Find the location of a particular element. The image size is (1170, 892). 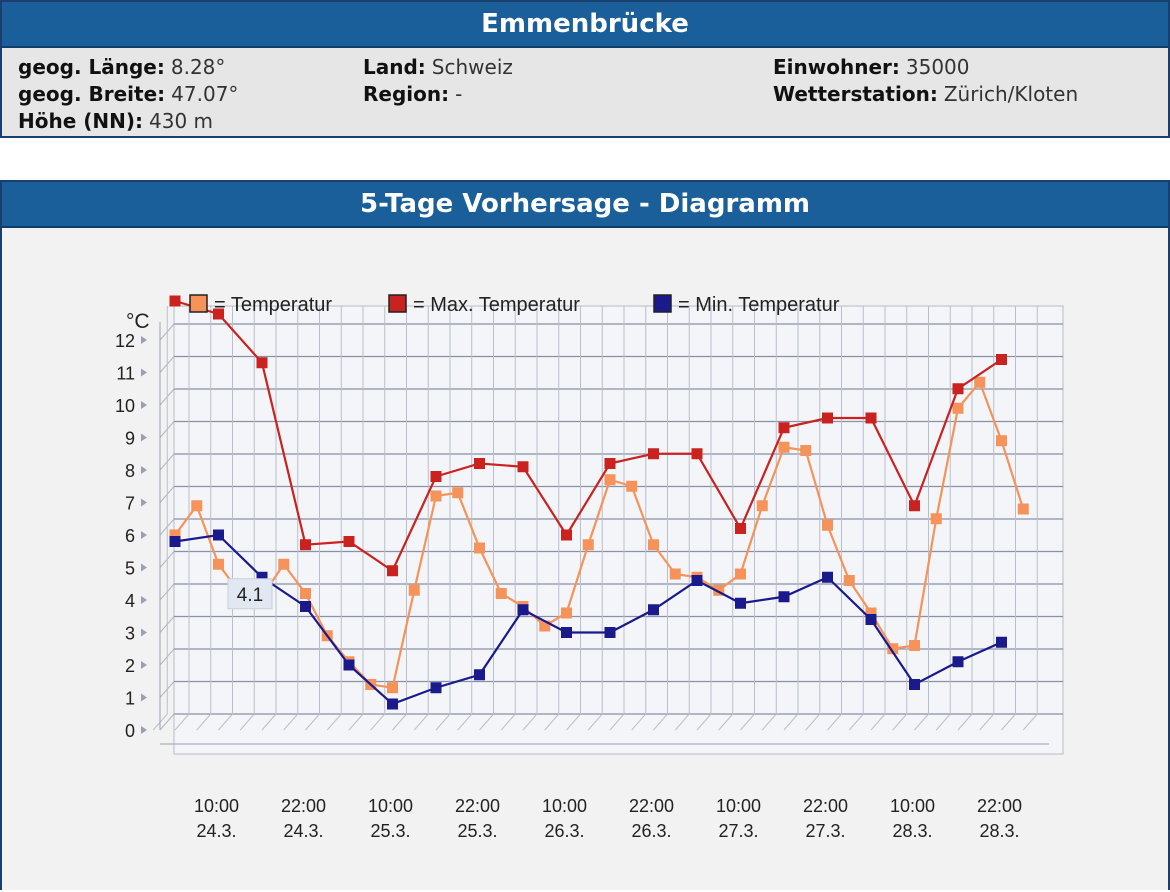

legend-label-temperatur: = Temperatur is located at coordinates (273, 305).